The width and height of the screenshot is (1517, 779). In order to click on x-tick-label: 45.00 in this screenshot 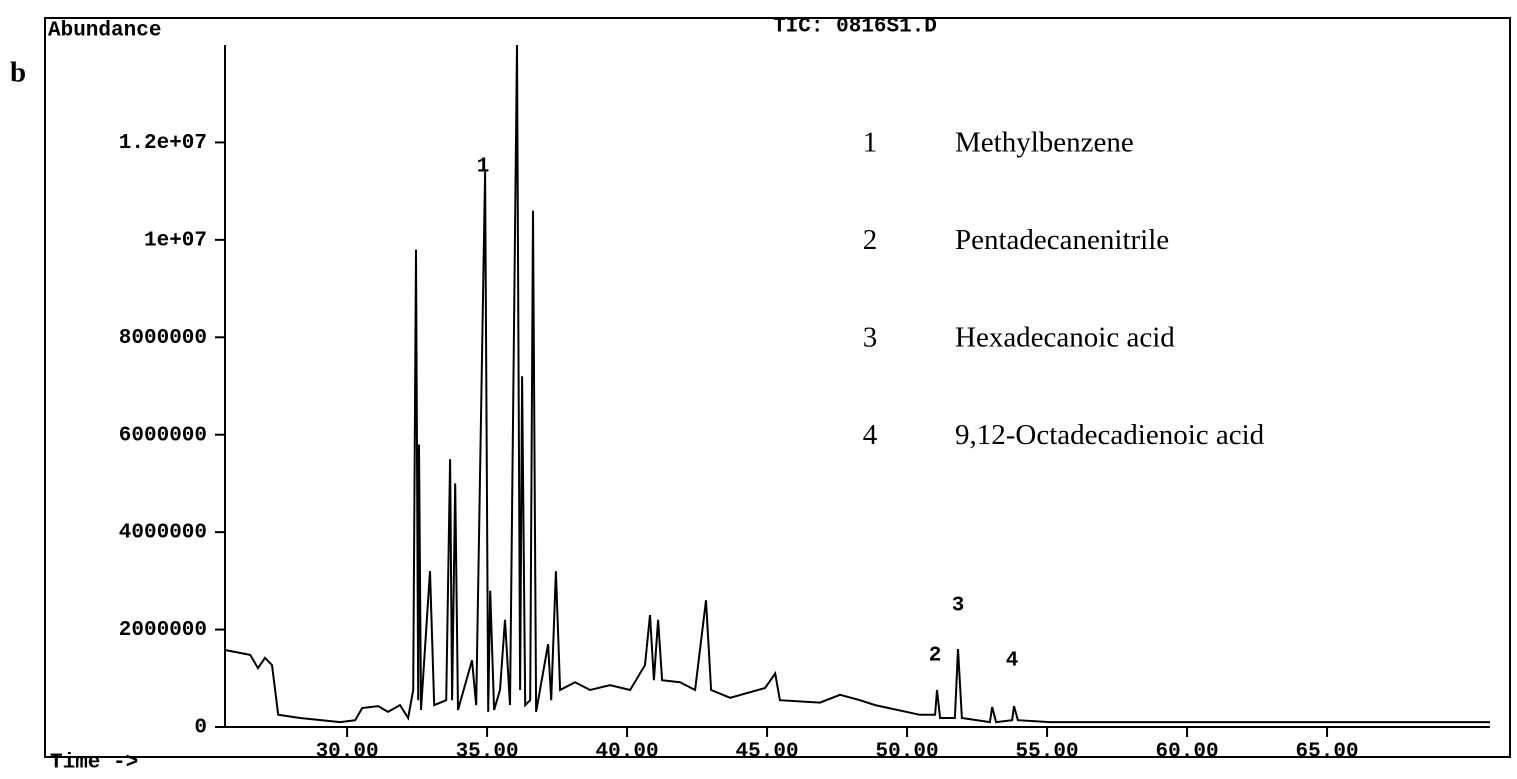, I will do `click(767, 752)`.